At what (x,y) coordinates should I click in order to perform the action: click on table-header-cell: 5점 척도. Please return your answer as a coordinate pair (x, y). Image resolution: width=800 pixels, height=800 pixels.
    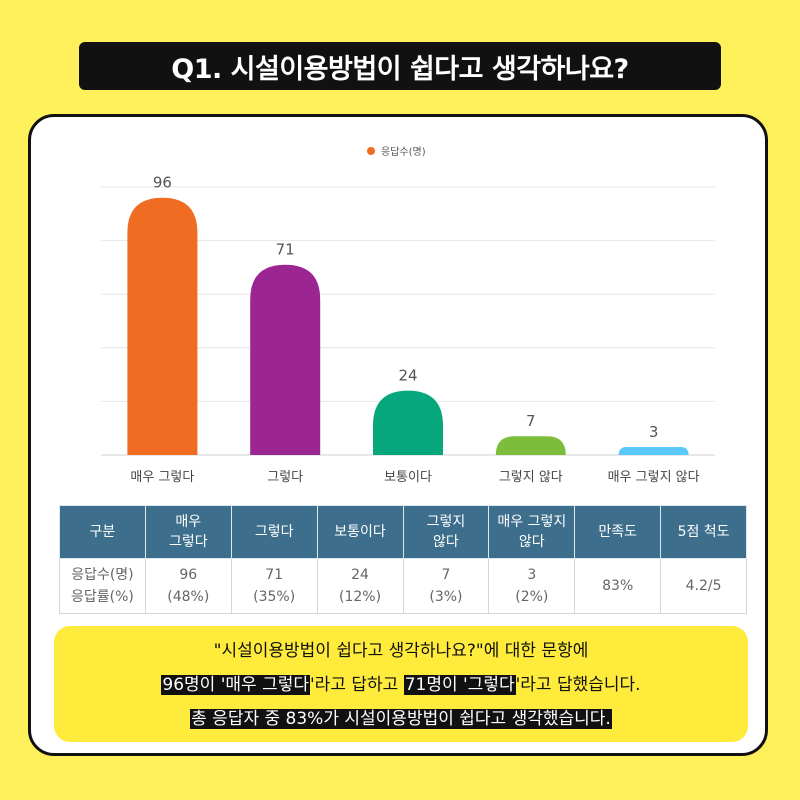
    Looking at the image, I should click on (703, 532).